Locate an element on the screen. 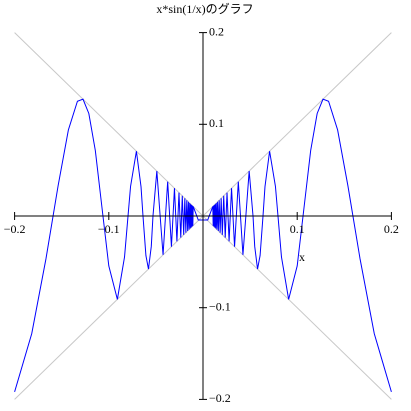  y-tick-label: −0.1 is located at coordinates (220, 306).